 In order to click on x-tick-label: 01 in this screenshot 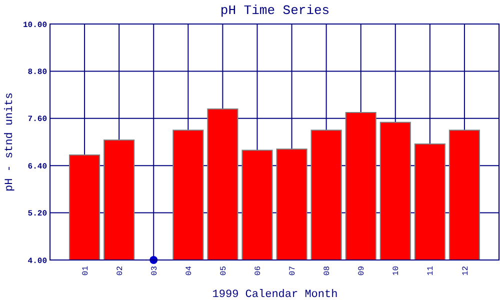, I will do `click(85, 271)`.